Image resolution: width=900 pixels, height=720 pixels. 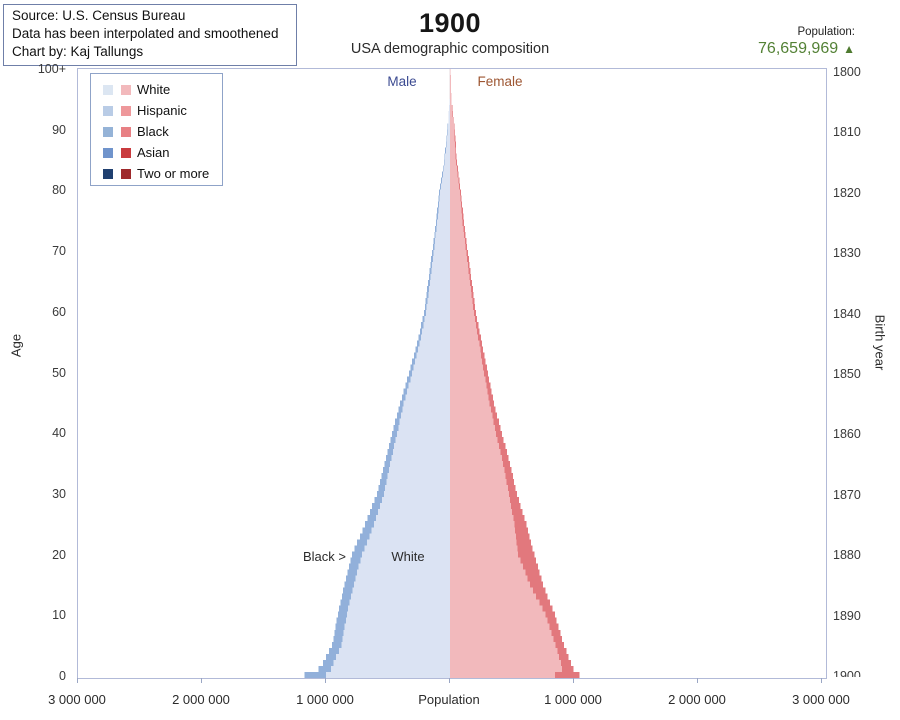 I want to click on birth-year-axis-title: Birth year, so click(x=880, y=342).